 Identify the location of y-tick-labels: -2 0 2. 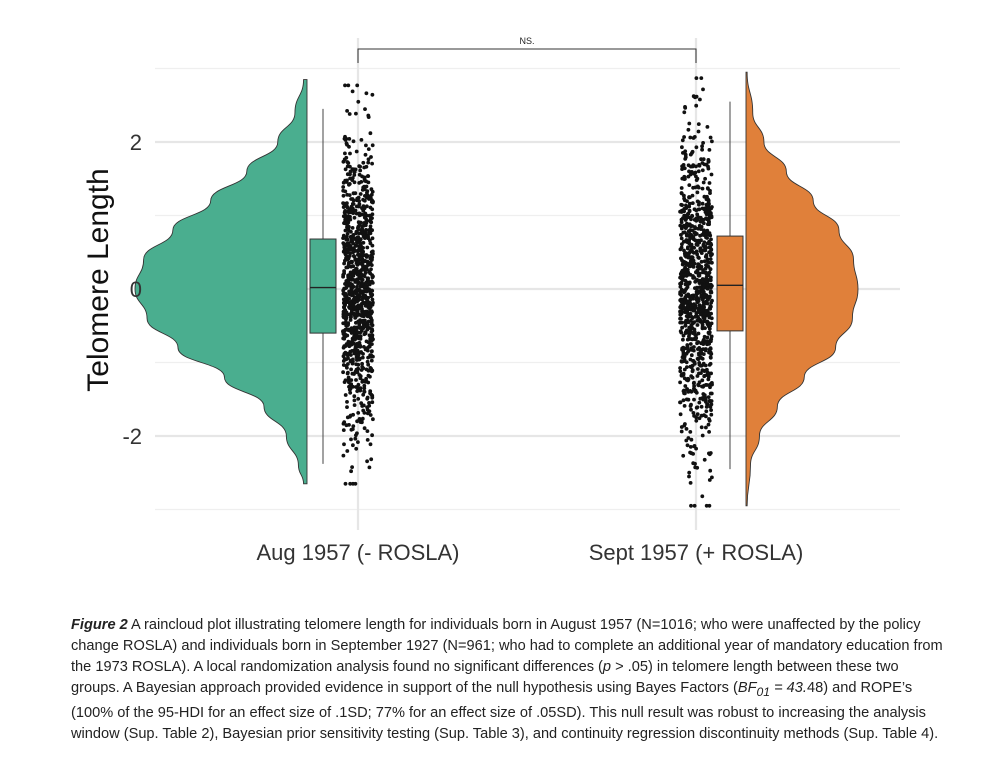
(132, 289).